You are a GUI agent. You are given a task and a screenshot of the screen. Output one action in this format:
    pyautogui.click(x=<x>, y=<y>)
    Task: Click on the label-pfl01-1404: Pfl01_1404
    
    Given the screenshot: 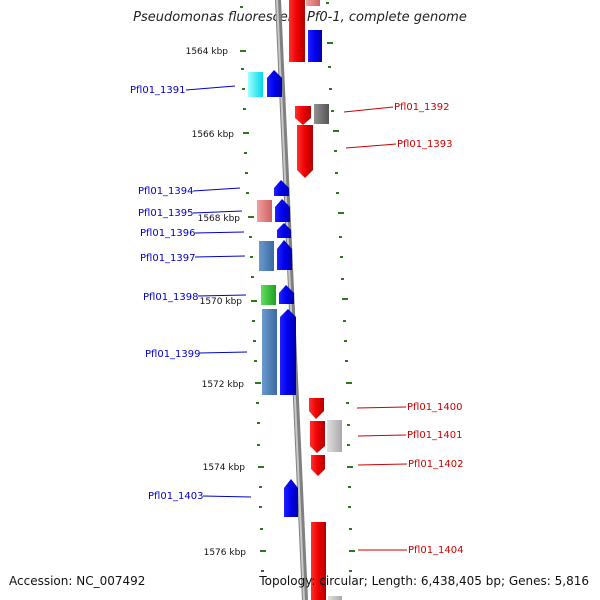 What is the action you would take?
    pyautogui.click(x=436, y=550)
    